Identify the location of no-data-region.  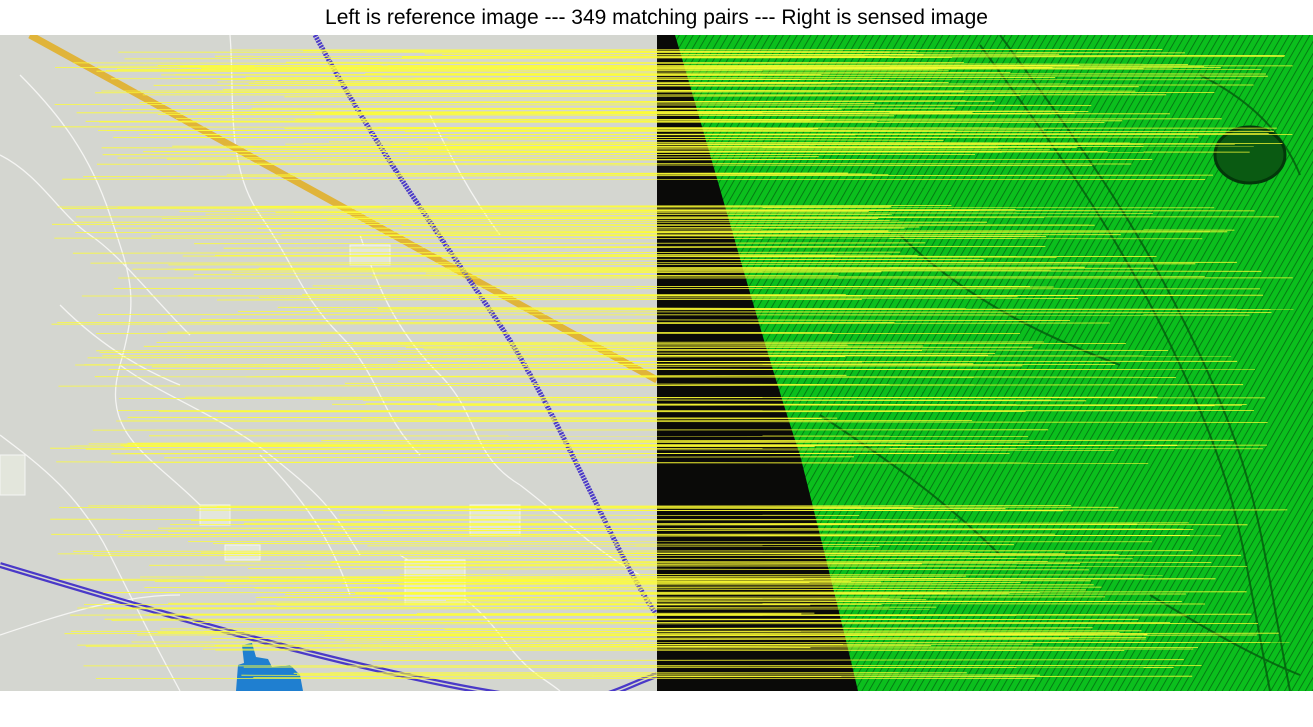
(757, 363).